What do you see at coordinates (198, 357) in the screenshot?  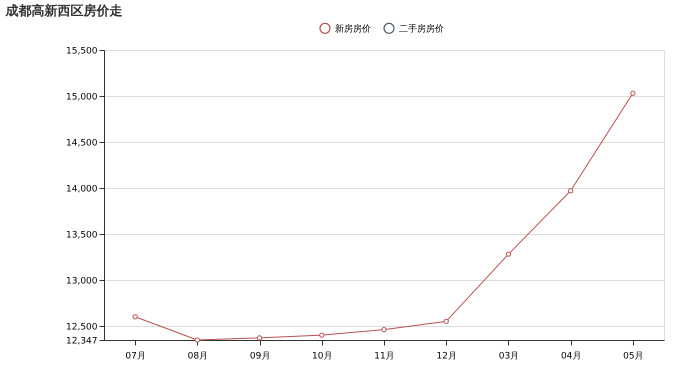 I see `x-tick-label: 08月` at bounding box center [198, 357].